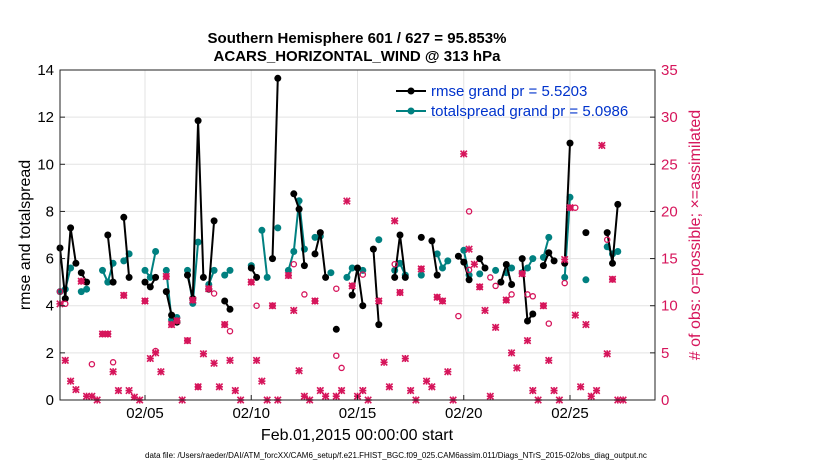 Image resolution: width=830 pixels, height=470 pixels. What do you see at coordinates (411, 91) in the screenshot?
I see `legend-rmse-marker` at bounding box center [411, 91].